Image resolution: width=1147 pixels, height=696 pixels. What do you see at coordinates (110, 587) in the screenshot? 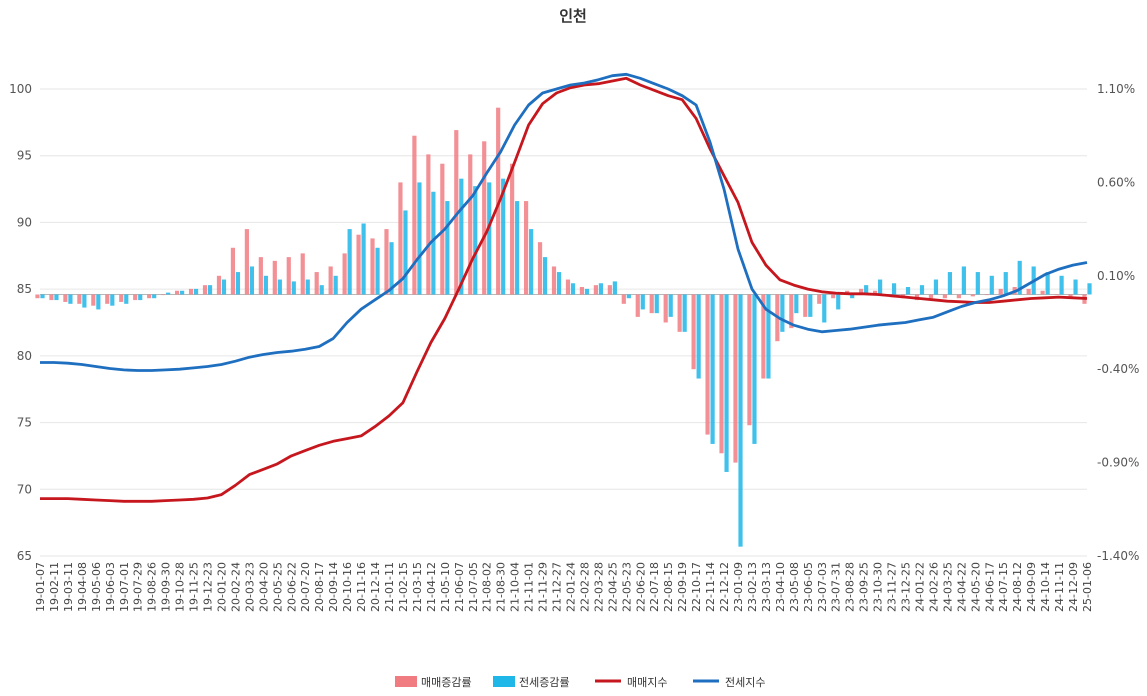
I see `x-tick-label: 19-06-03` at bounding box center [110, 587].